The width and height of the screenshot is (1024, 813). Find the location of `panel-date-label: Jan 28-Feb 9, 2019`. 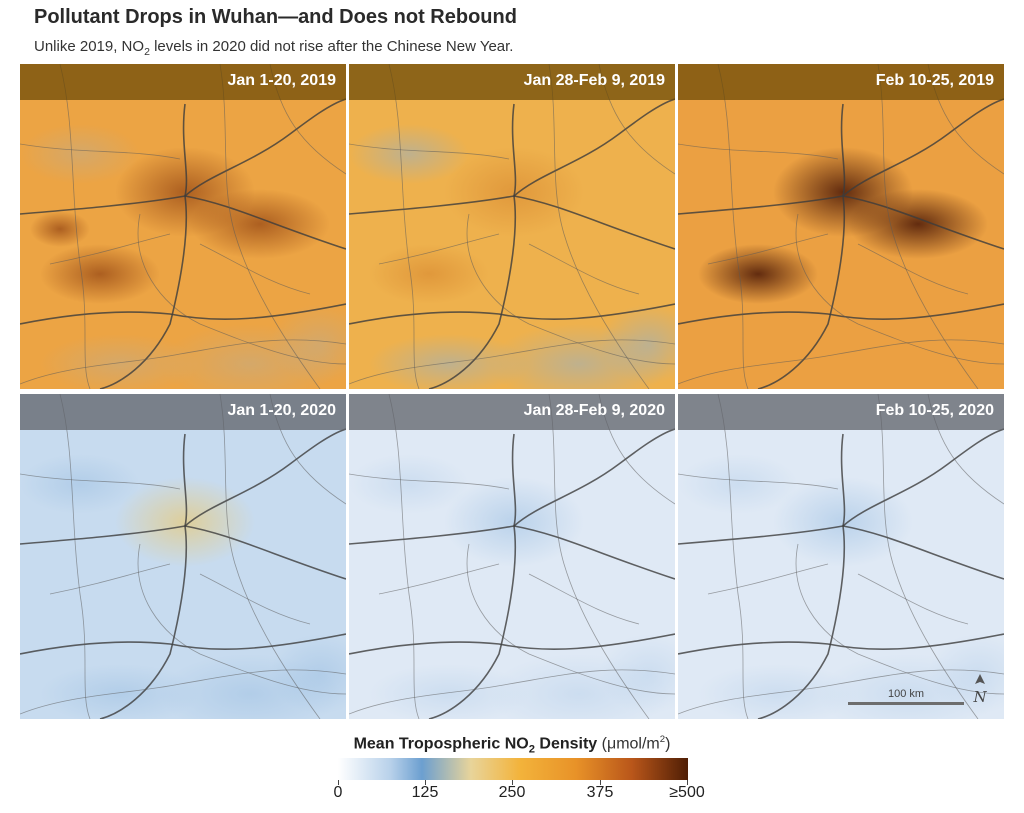

panel-date-label: Jan 28-Feb 9, 2019 is located at coordinates (594, 80).